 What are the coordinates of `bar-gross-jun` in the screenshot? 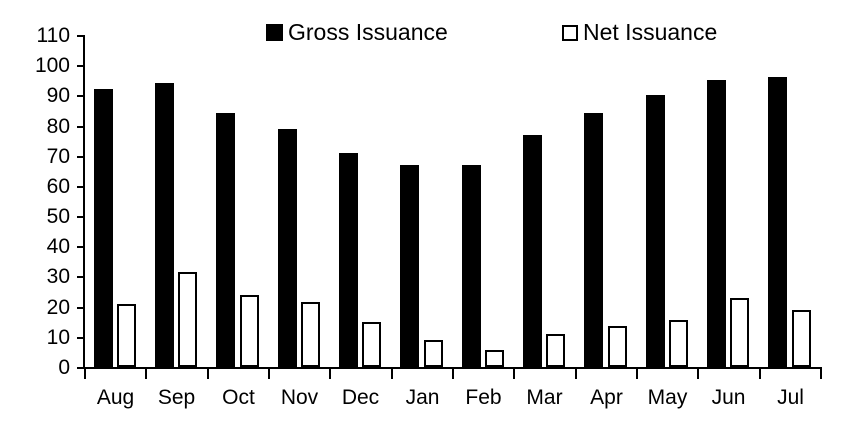 It's located at (716, 223).